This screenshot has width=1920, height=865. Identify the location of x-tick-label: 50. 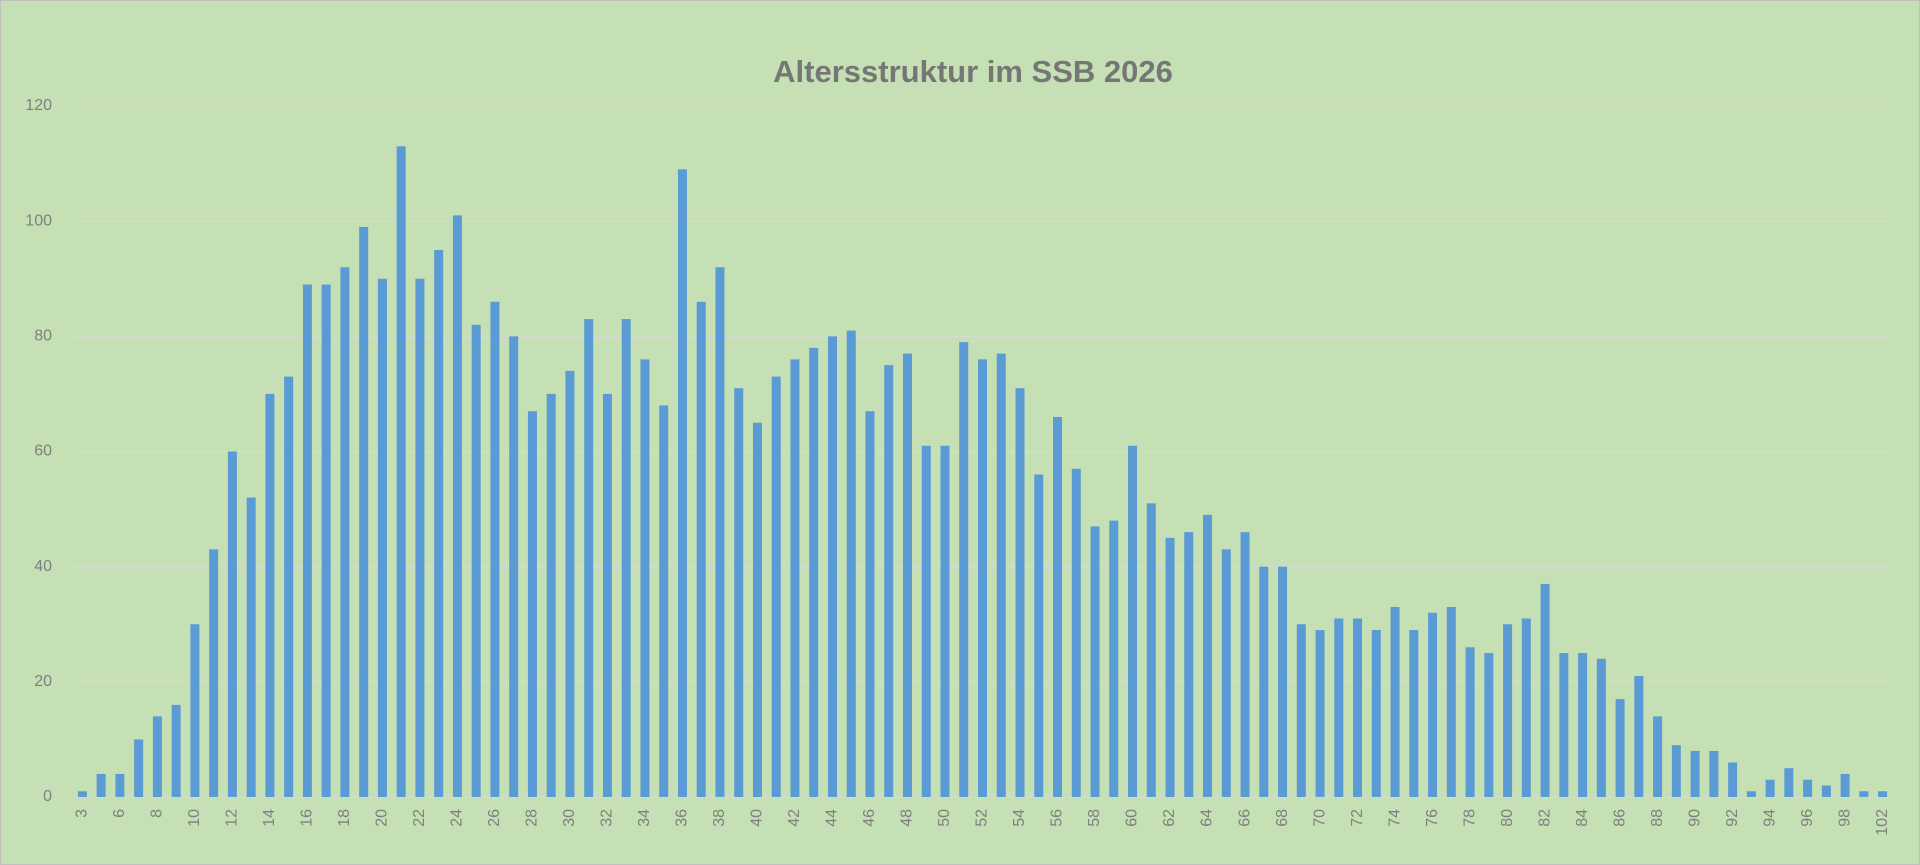
(944, 818).